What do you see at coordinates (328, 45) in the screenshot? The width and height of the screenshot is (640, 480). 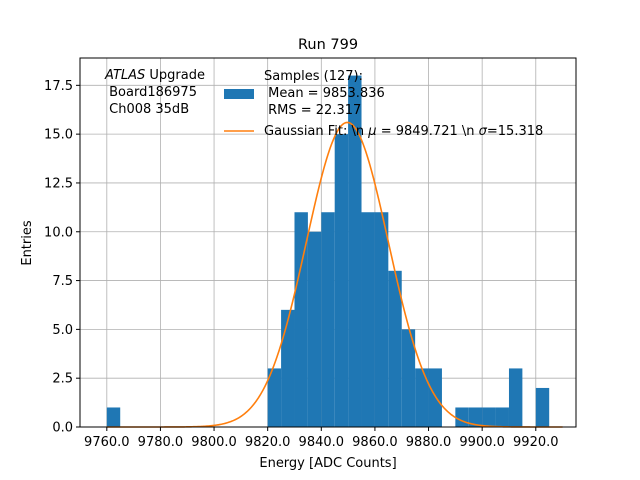 I see `chart-title: Run 799` at bounding box center [328, 45].